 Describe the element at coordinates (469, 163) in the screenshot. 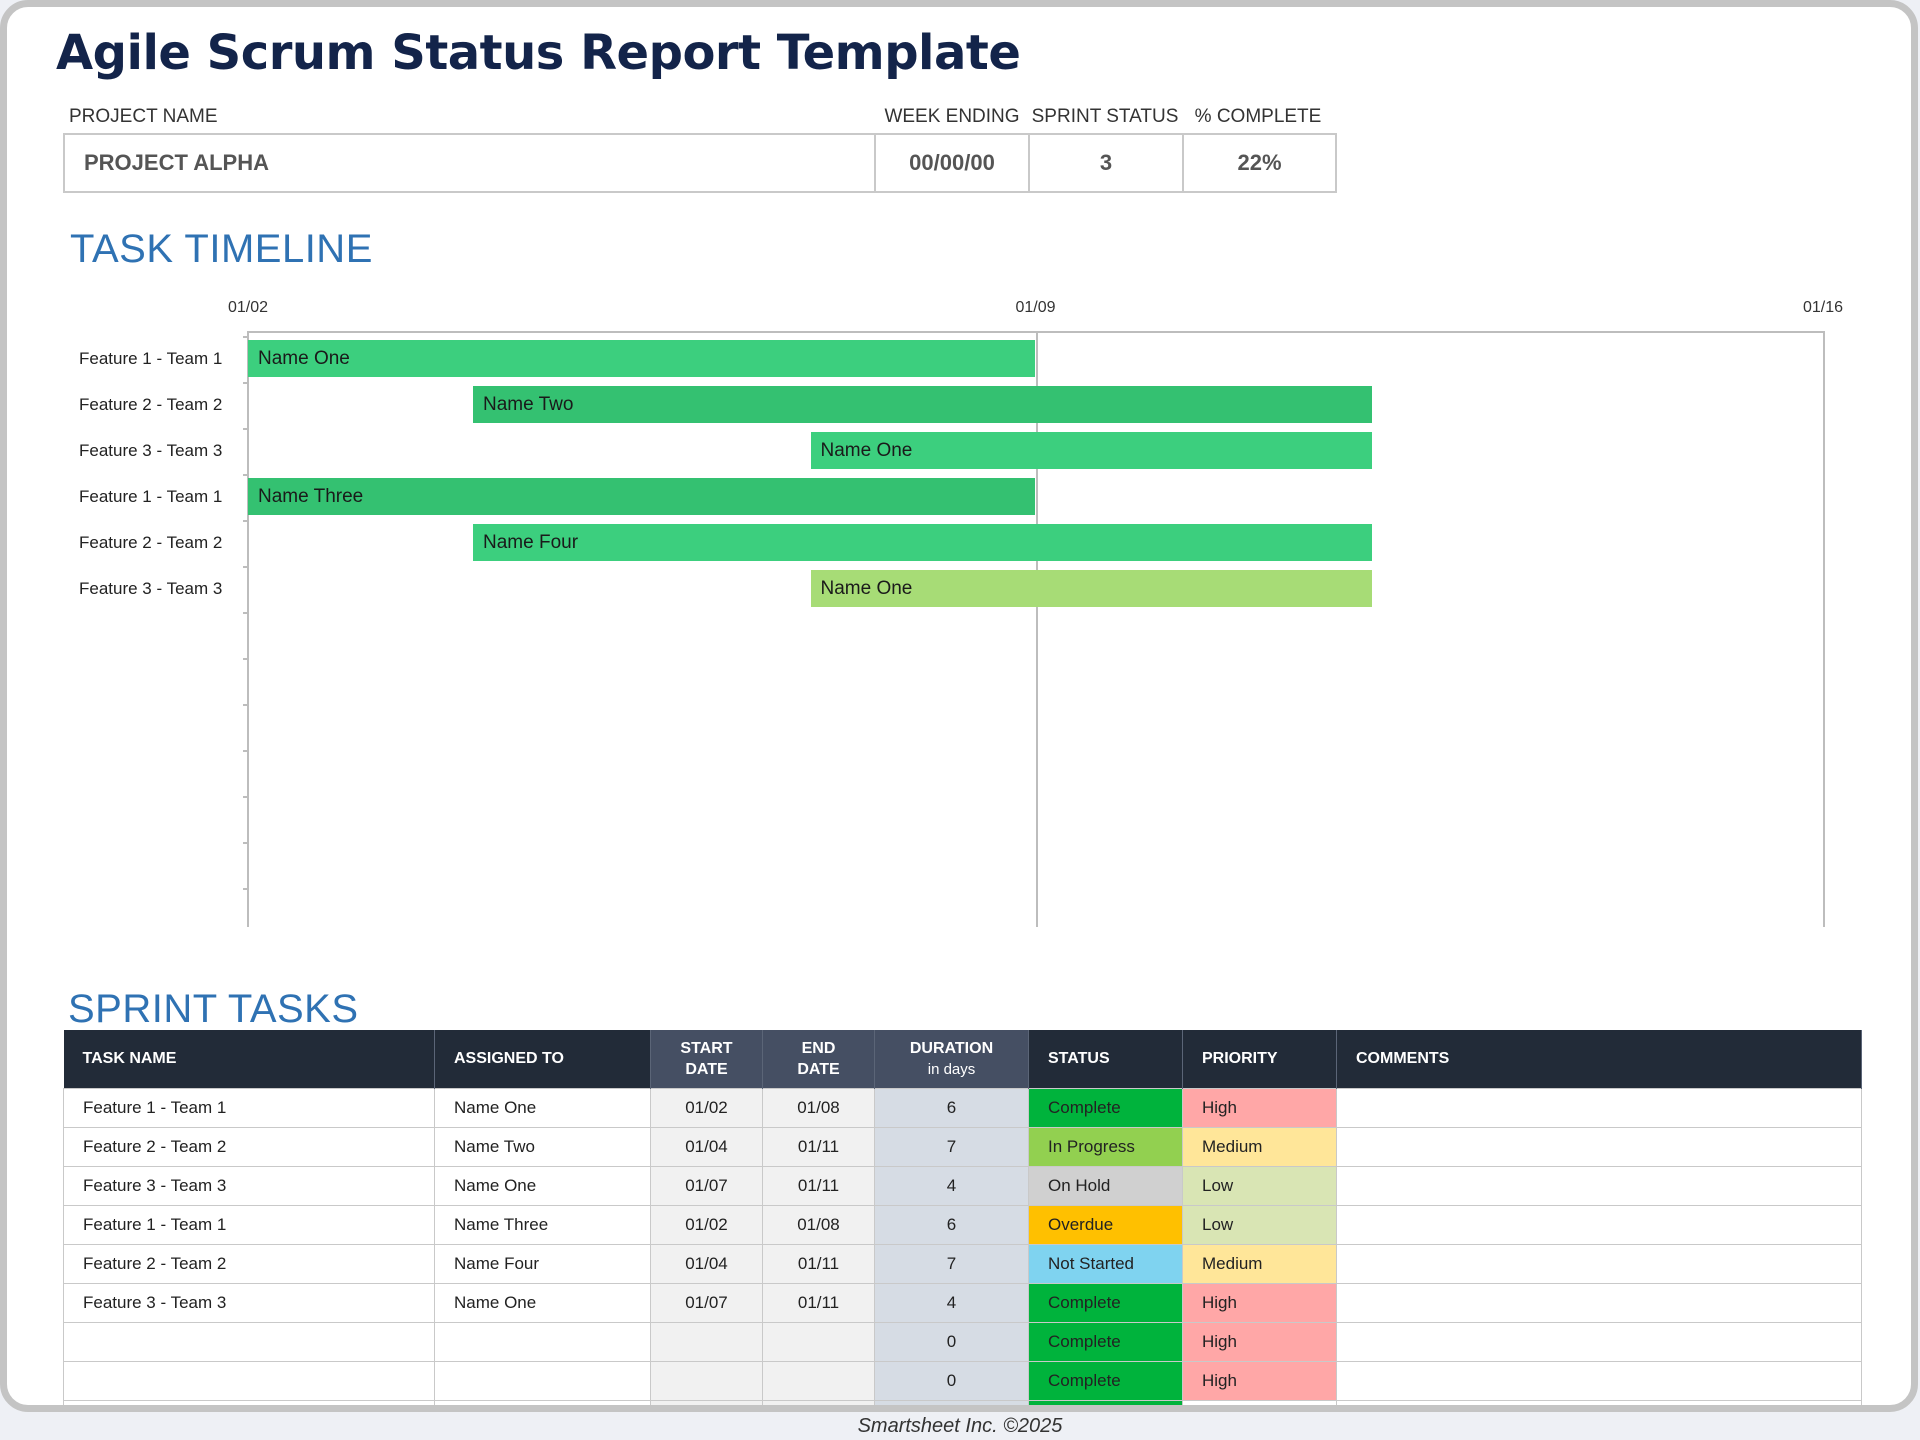

I see `project-name-field: PROJECT ALPHA` at that location.